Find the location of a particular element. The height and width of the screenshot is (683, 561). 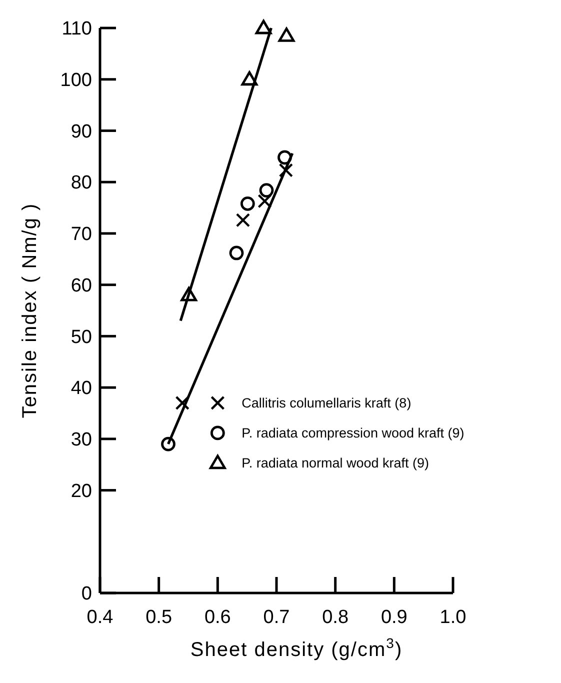

x-tick-label: 0.9 is located at coordinates (394, 617).